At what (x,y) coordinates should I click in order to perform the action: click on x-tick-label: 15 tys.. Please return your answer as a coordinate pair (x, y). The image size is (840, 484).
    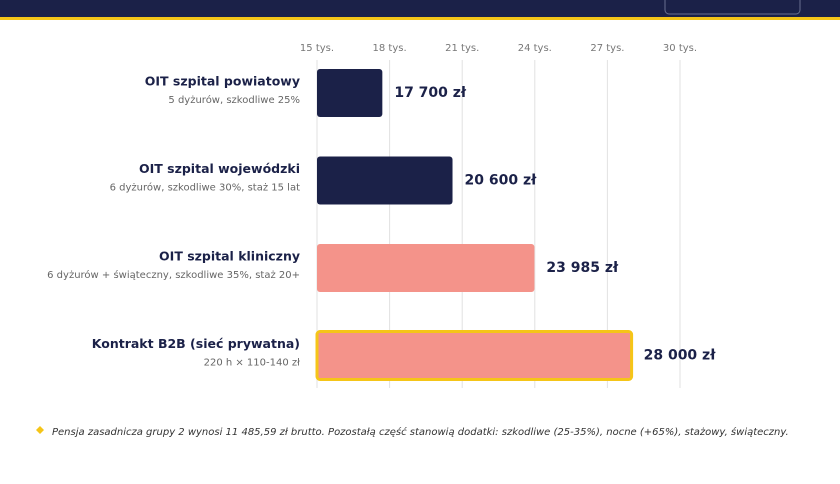
    Looking at the image, I should click on (317, 48).